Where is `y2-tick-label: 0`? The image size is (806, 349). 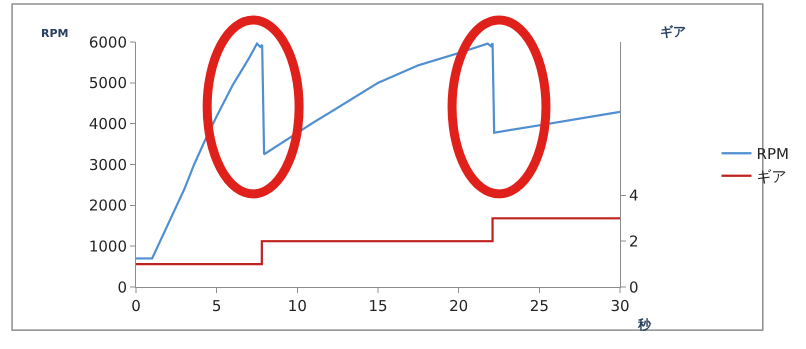 y2-tick-label: 0 is located at coordinates (634, 287).